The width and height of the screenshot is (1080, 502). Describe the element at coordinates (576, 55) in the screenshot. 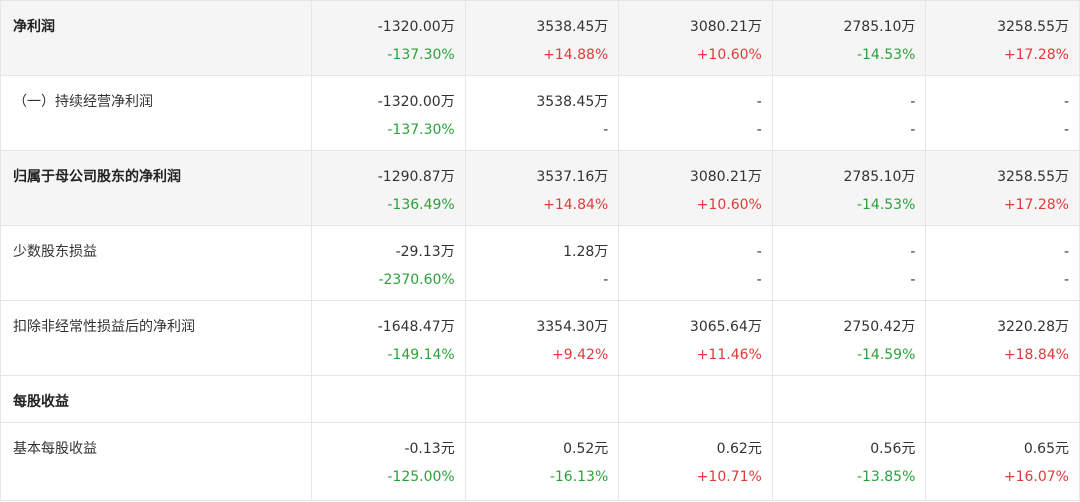

I see `change: +14.88%` at that location.